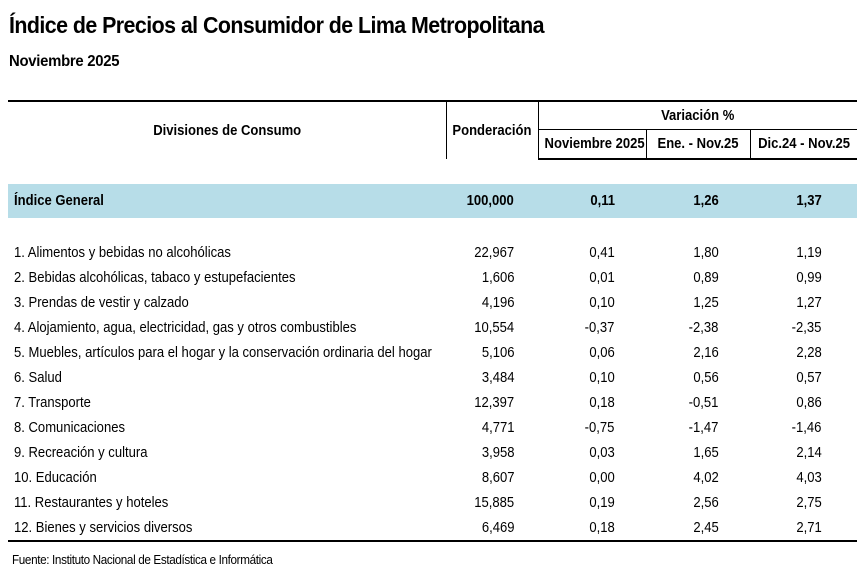  What do you see at coordinates (432, 377) in the screenshot?
I see `table-row: 6. Salud 3,484 0,10 0,56 0,57` at bounding box center [432, 377].